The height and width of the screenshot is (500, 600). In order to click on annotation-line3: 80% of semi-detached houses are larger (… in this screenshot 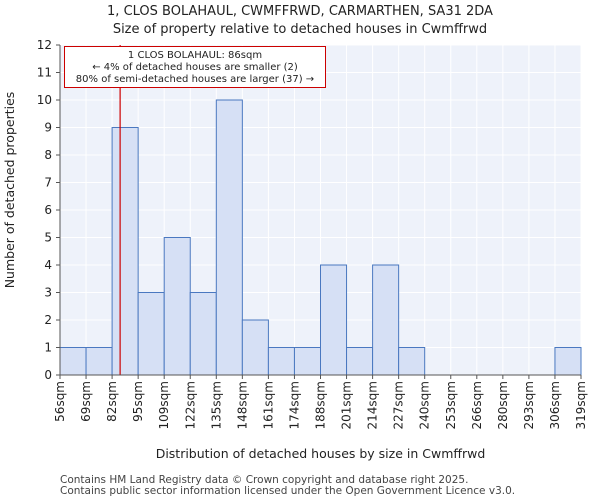, I will do `click(195, 79)`.